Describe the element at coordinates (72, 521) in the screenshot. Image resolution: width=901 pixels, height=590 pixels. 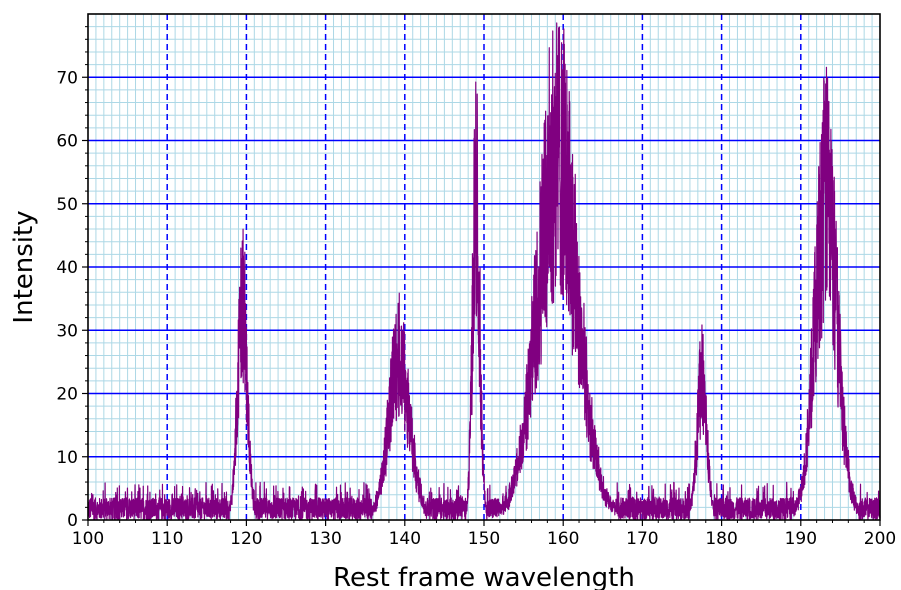
I see `y-tick-label: 0` at that location.